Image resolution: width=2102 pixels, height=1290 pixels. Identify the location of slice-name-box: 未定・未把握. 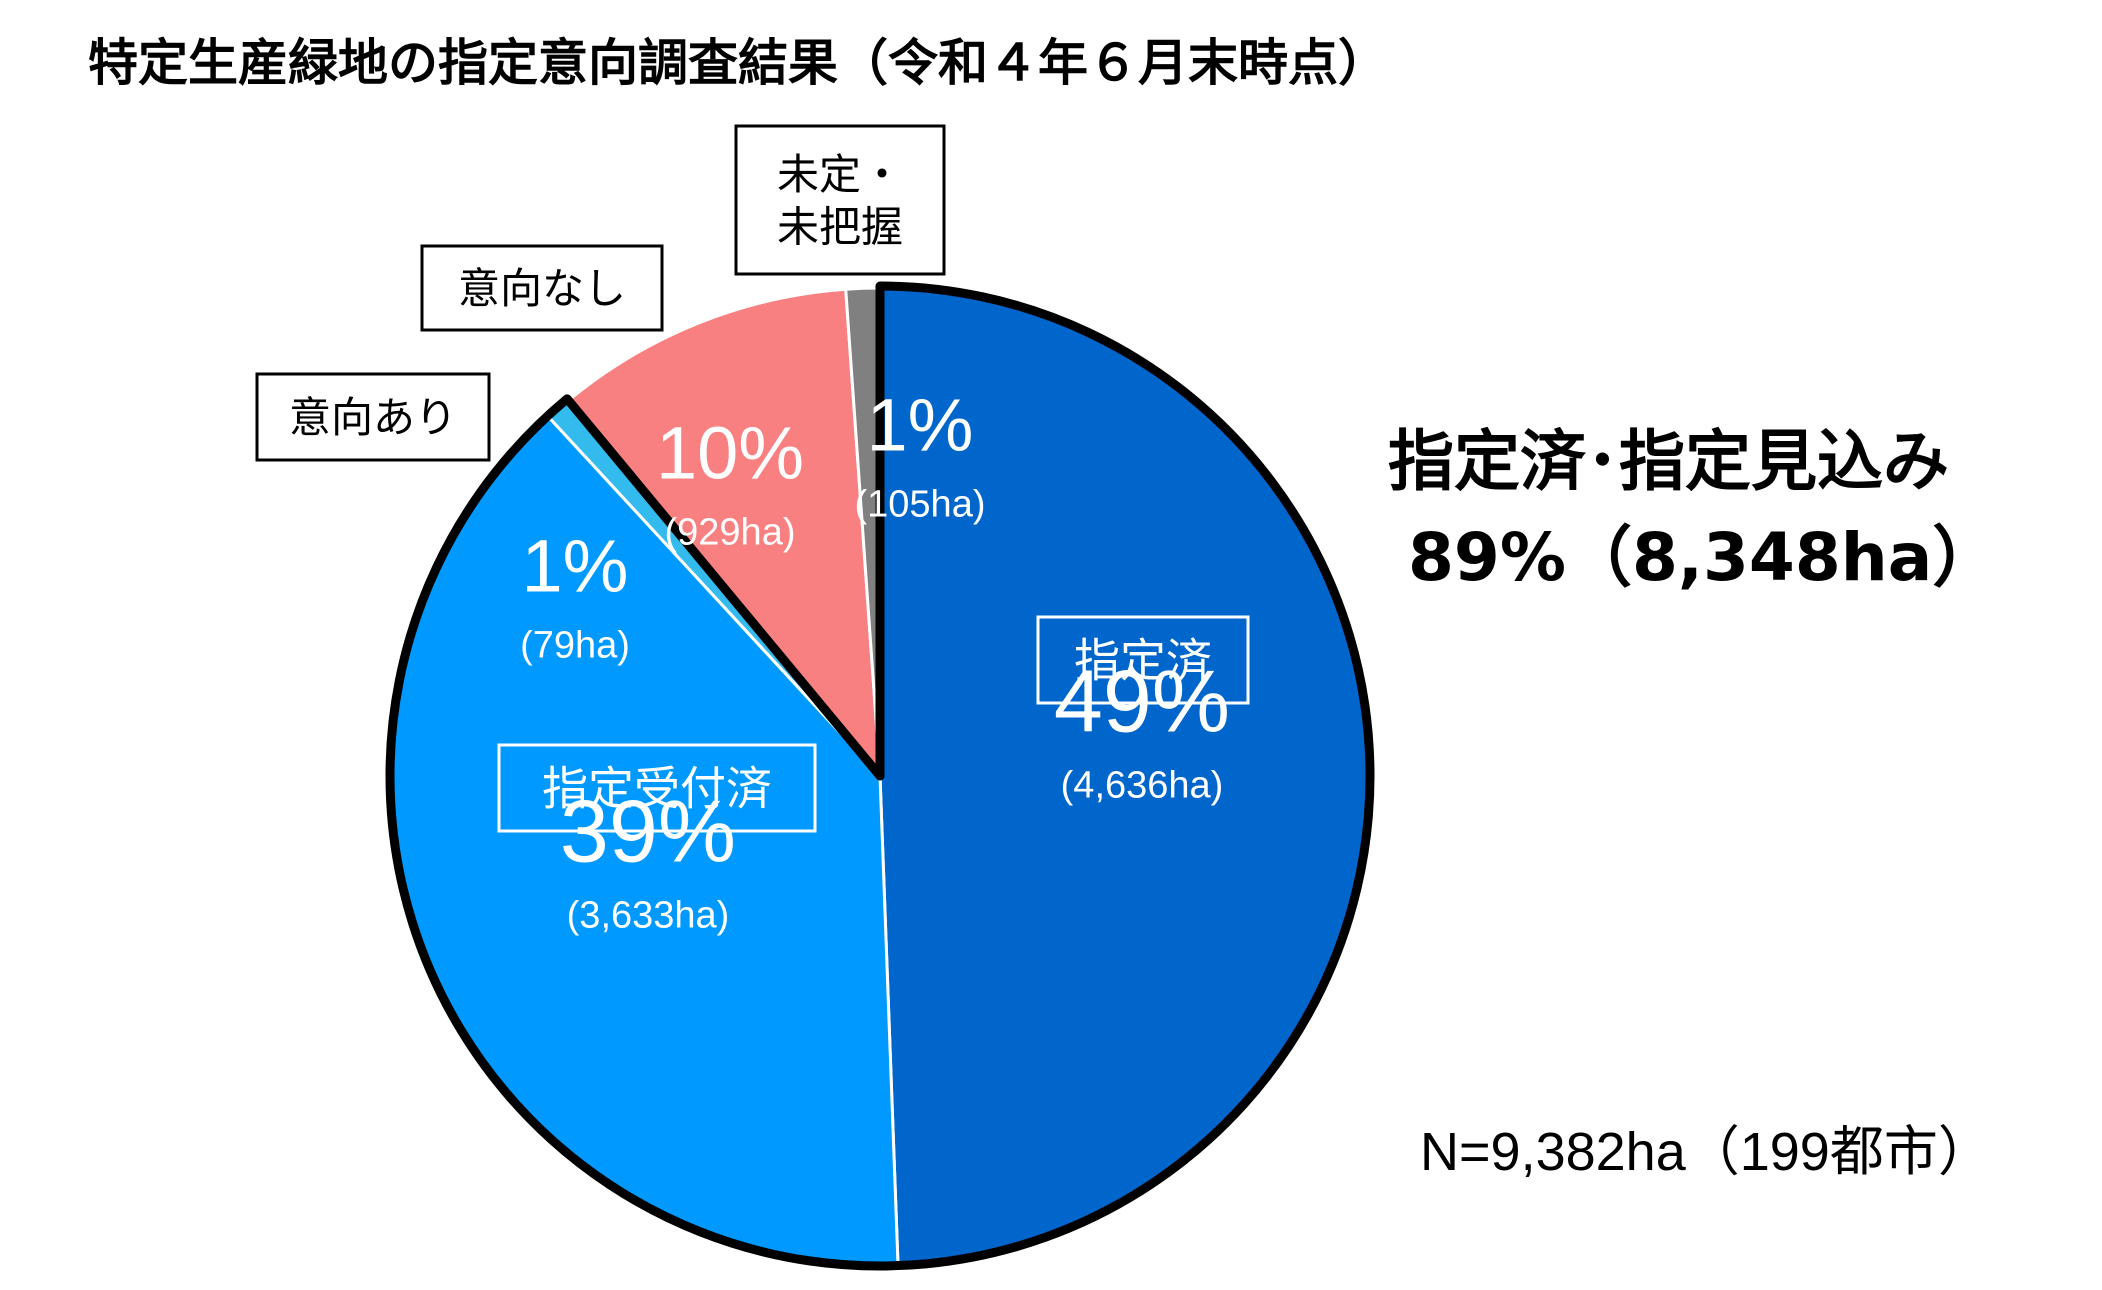
(840, 200).